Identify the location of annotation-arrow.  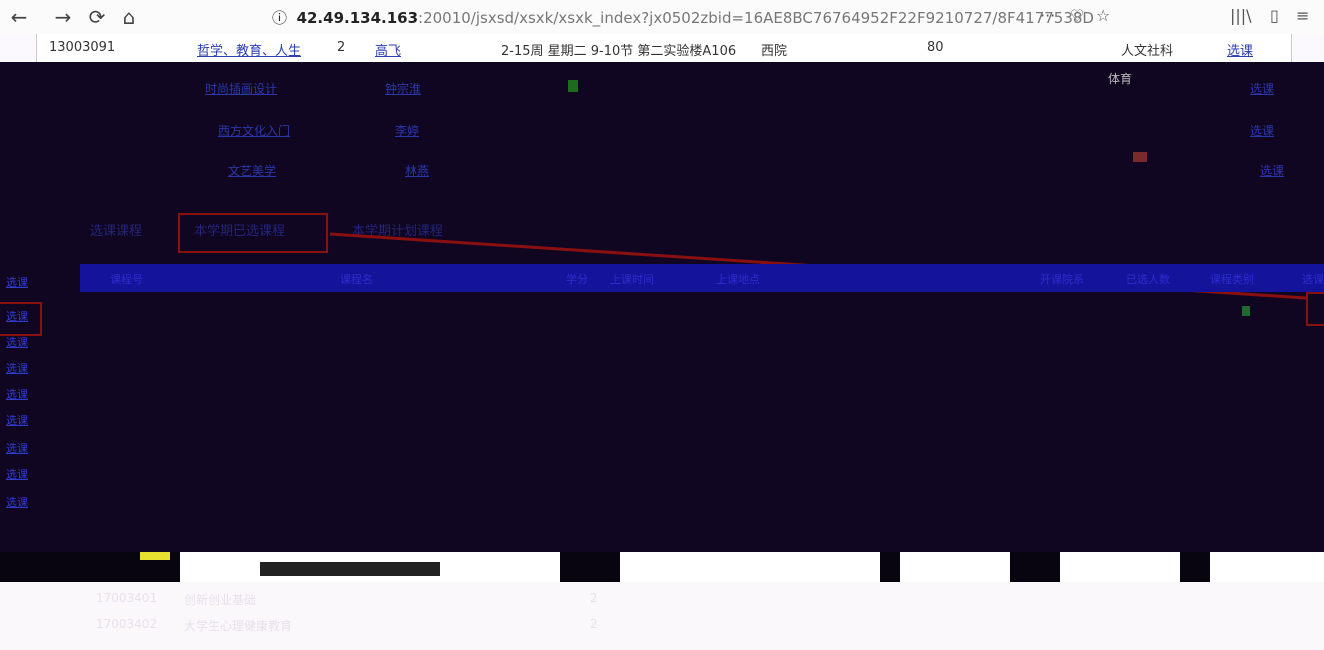
(818, 266).